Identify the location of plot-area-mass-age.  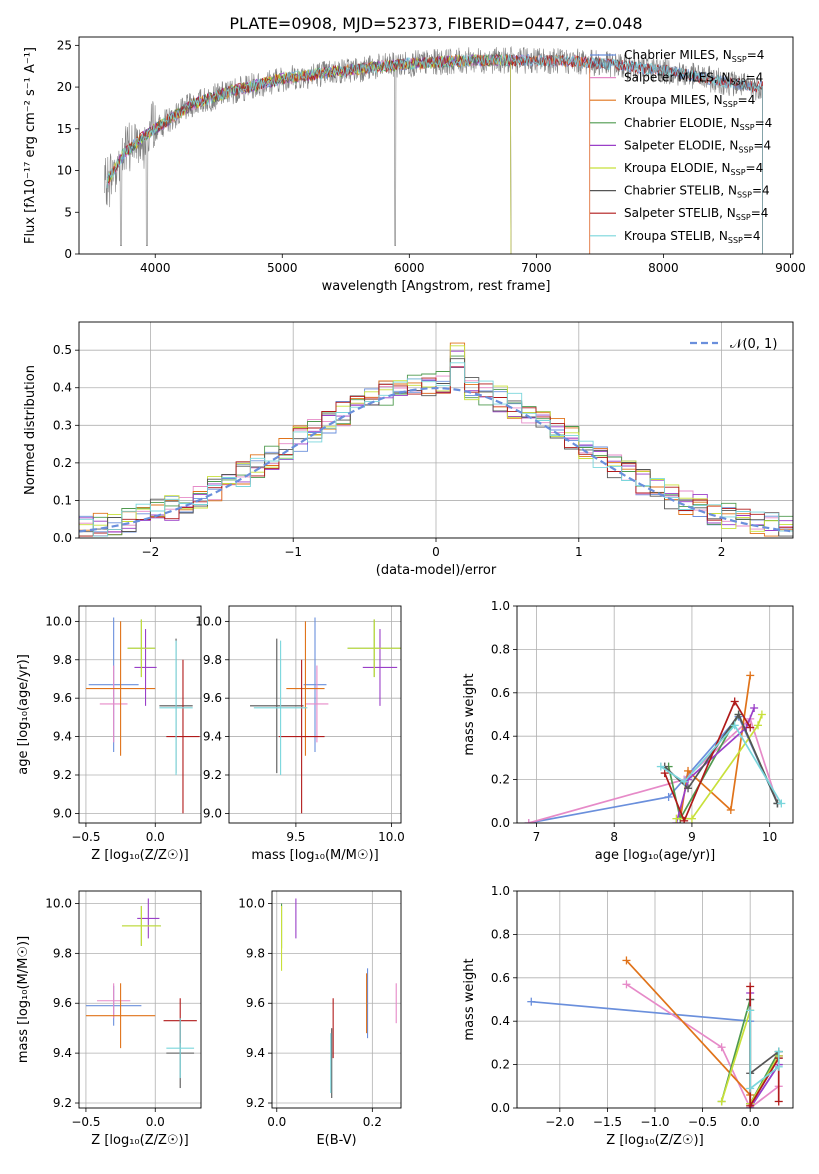
(315, 714).